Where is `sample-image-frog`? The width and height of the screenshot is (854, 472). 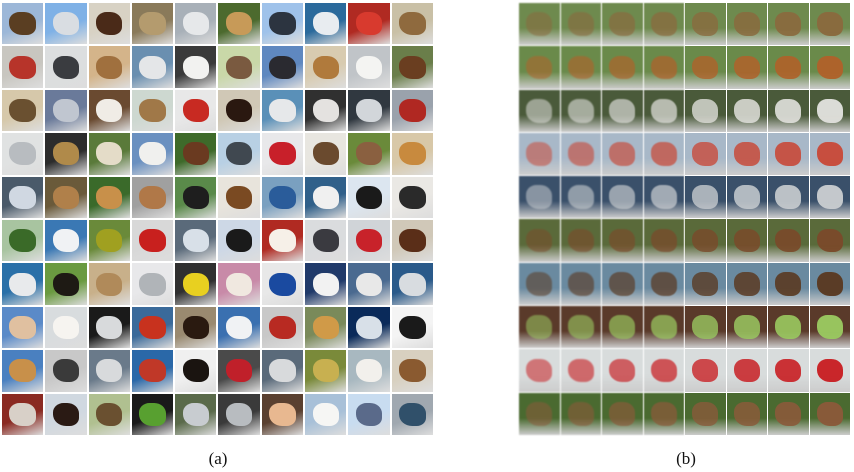
sample-image-frog is located at coordinates (239, 24).